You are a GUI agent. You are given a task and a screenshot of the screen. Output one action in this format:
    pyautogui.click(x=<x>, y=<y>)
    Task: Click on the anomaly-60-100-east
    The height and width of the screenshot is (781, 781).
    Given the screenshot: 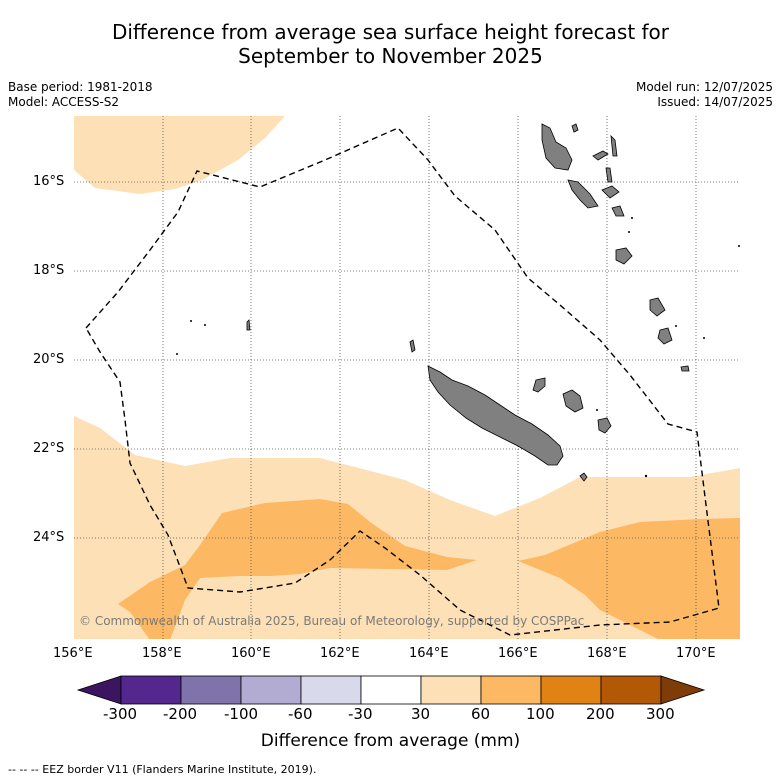 What is the action you would take?
    pyautogui.click(x=629, y=578)
    